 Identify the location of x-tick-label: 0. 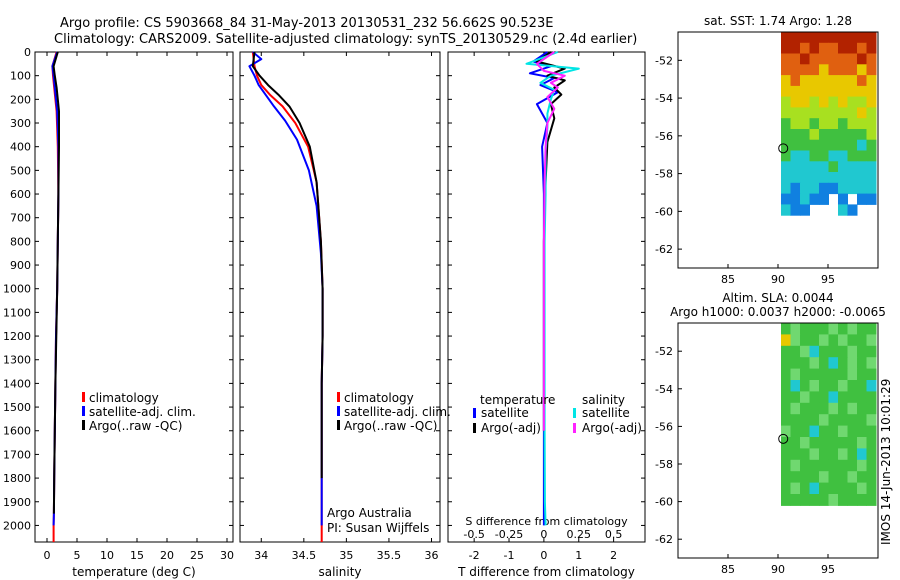
(47, 555).